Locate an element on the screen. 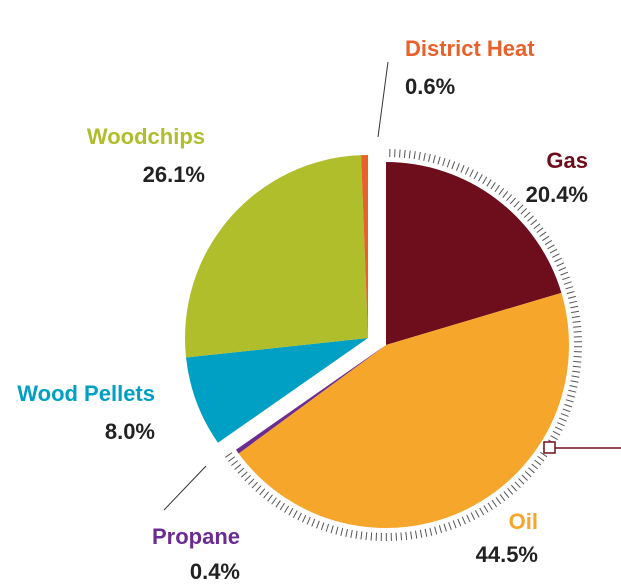  slice-label: Woodchips is located at coordinates (146, 136).